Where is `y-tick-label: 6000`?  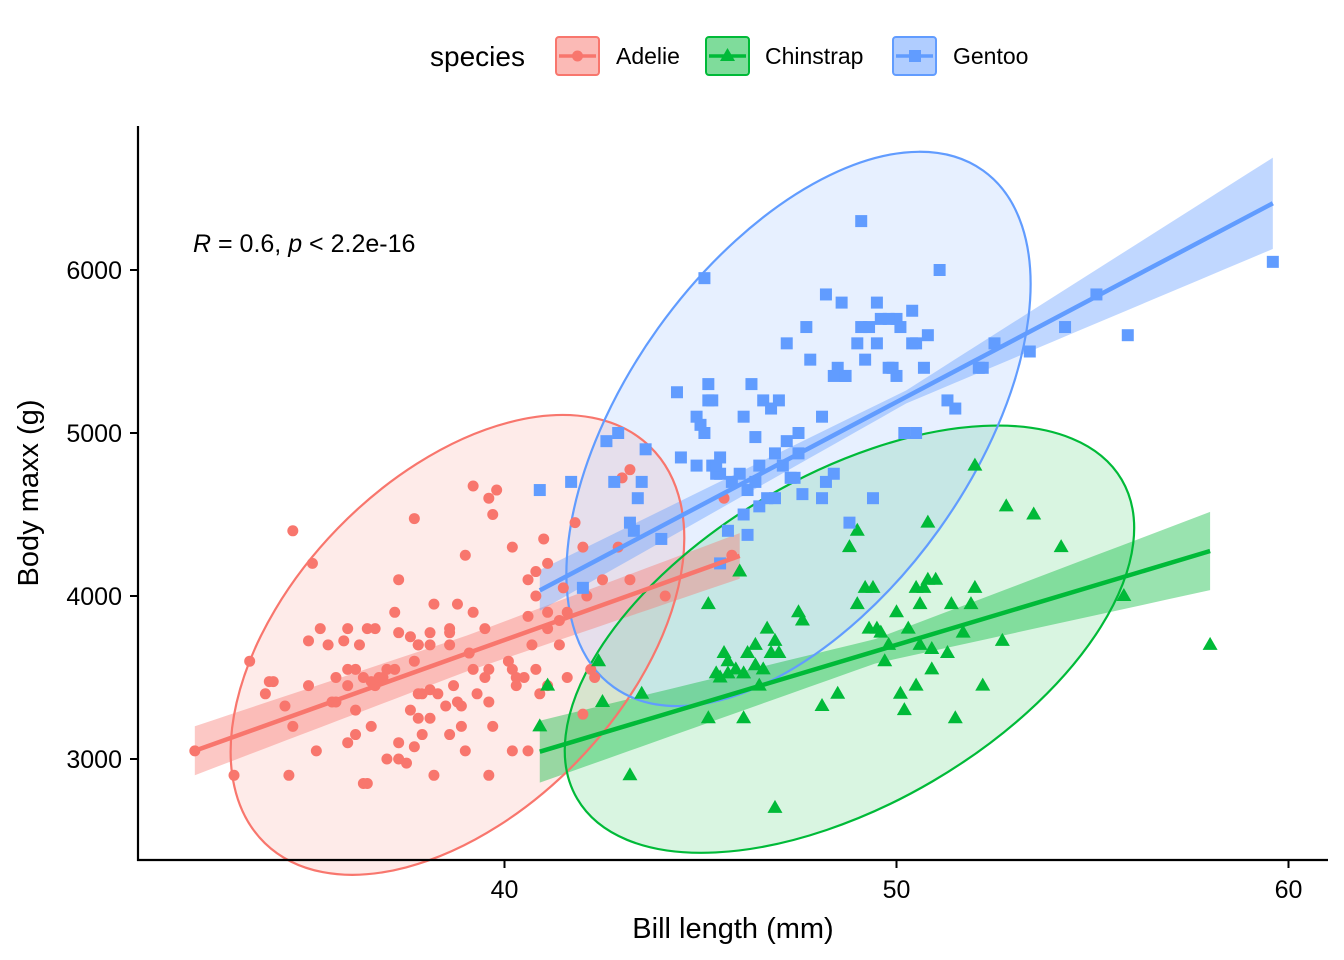
y-tick-label: 6000 is located at coordinates (94, 271).